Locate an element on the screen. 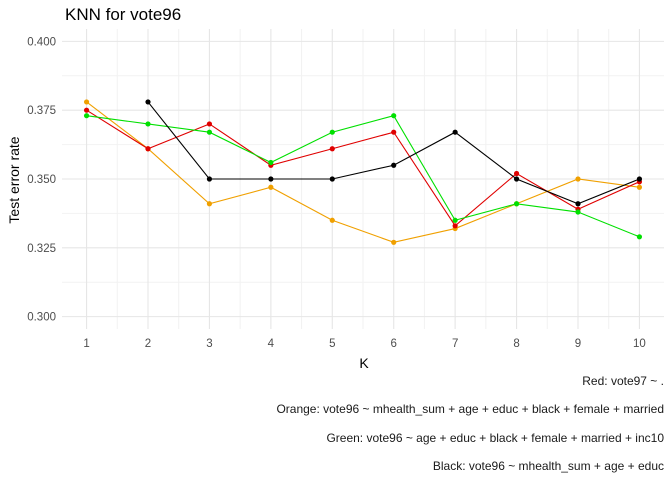 This screenshot has height=480, width=672. x-tick-label: 10 is located at coordinates (639, 344).